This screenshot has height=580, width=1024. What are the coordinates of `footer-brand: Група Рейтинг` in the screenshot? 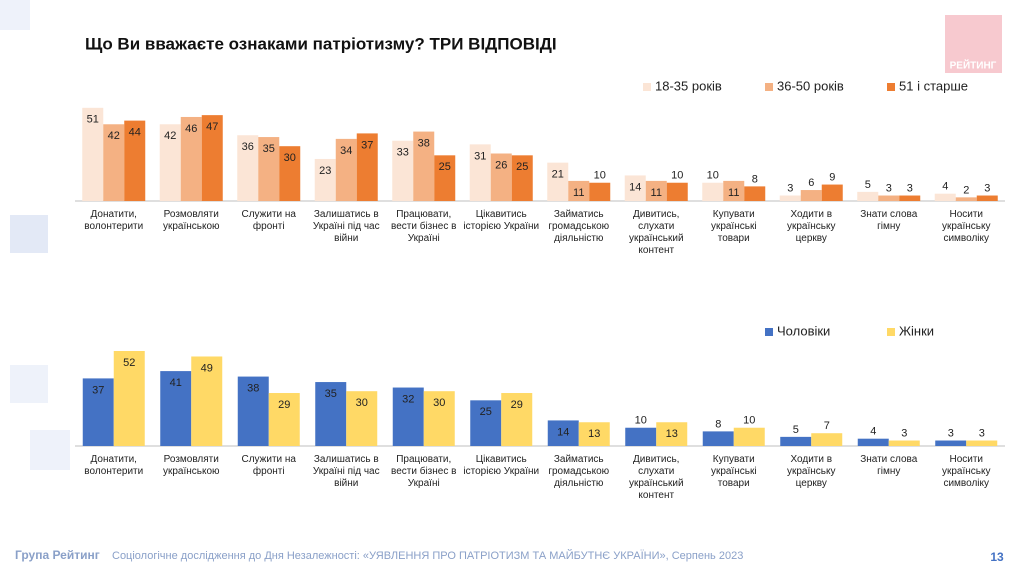 It's located at (57, 555).